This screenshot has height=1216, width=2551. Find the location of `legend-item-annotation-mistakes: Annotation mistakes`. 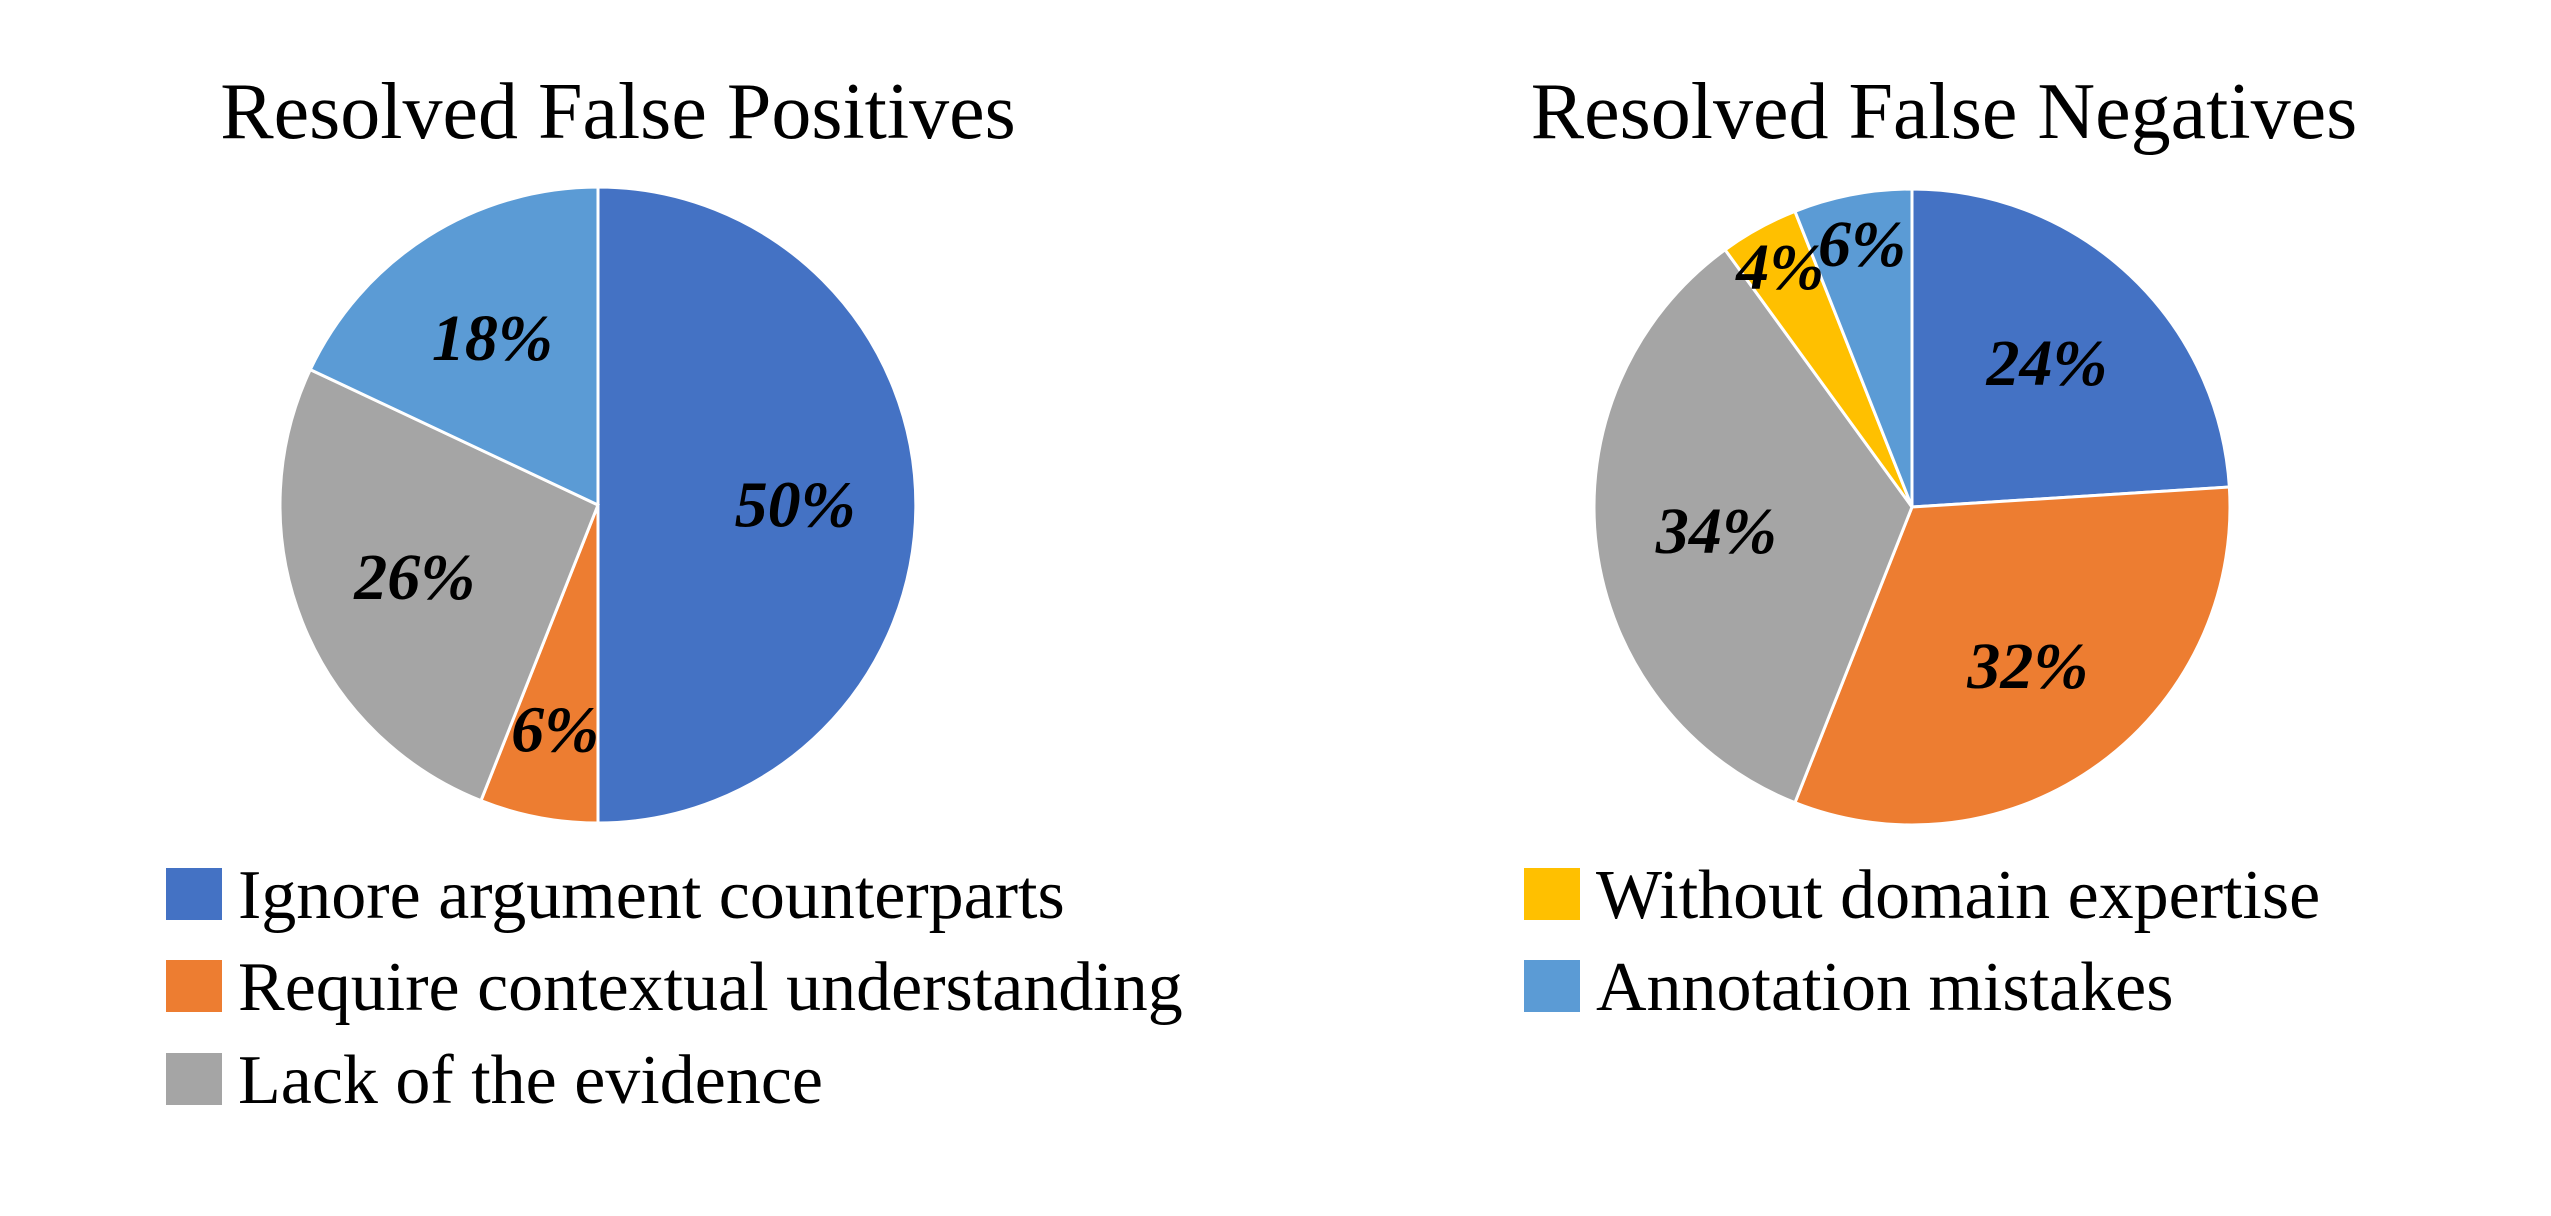

legend-item-annotation-mistakes: Annotation mistakes is located at coordinates (1848, 987).